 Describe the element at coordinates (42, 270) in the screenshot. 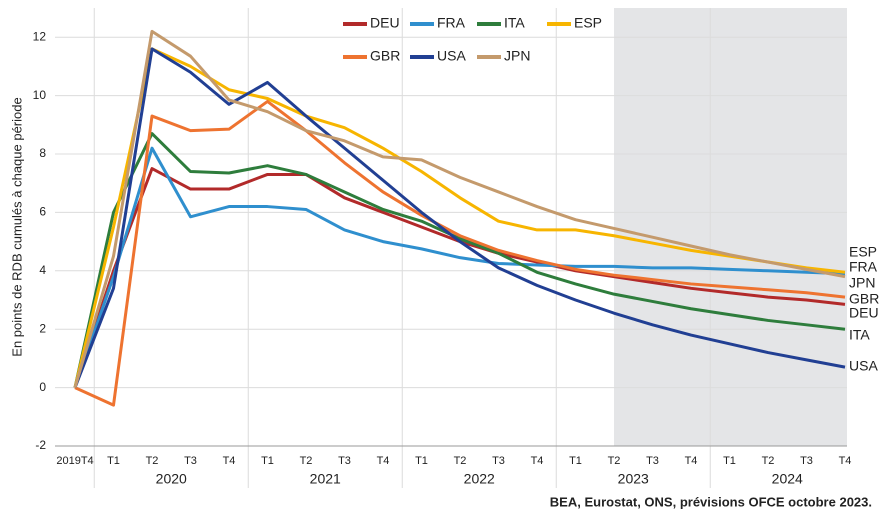

I see `y-tick-label: 4` at that location.